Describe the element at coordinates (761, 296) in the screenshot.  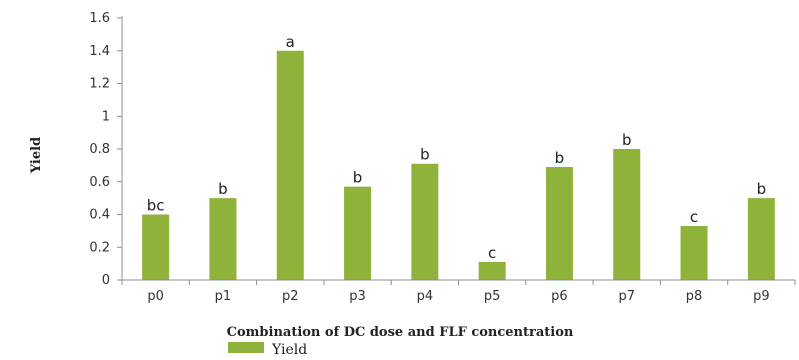
I see `x-tick-label: p9` at that location.